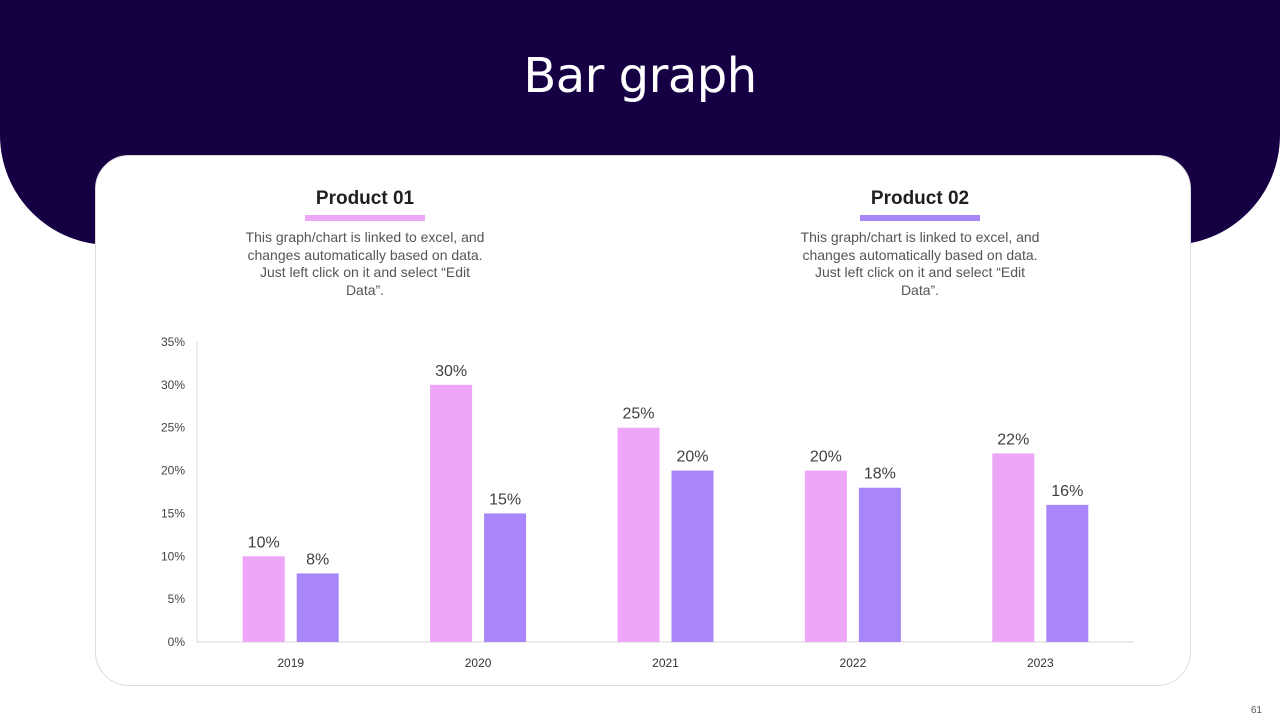 This screenshot has width=1280, height=720. I want to click on bar-product-02-2019, so click(317, 607).